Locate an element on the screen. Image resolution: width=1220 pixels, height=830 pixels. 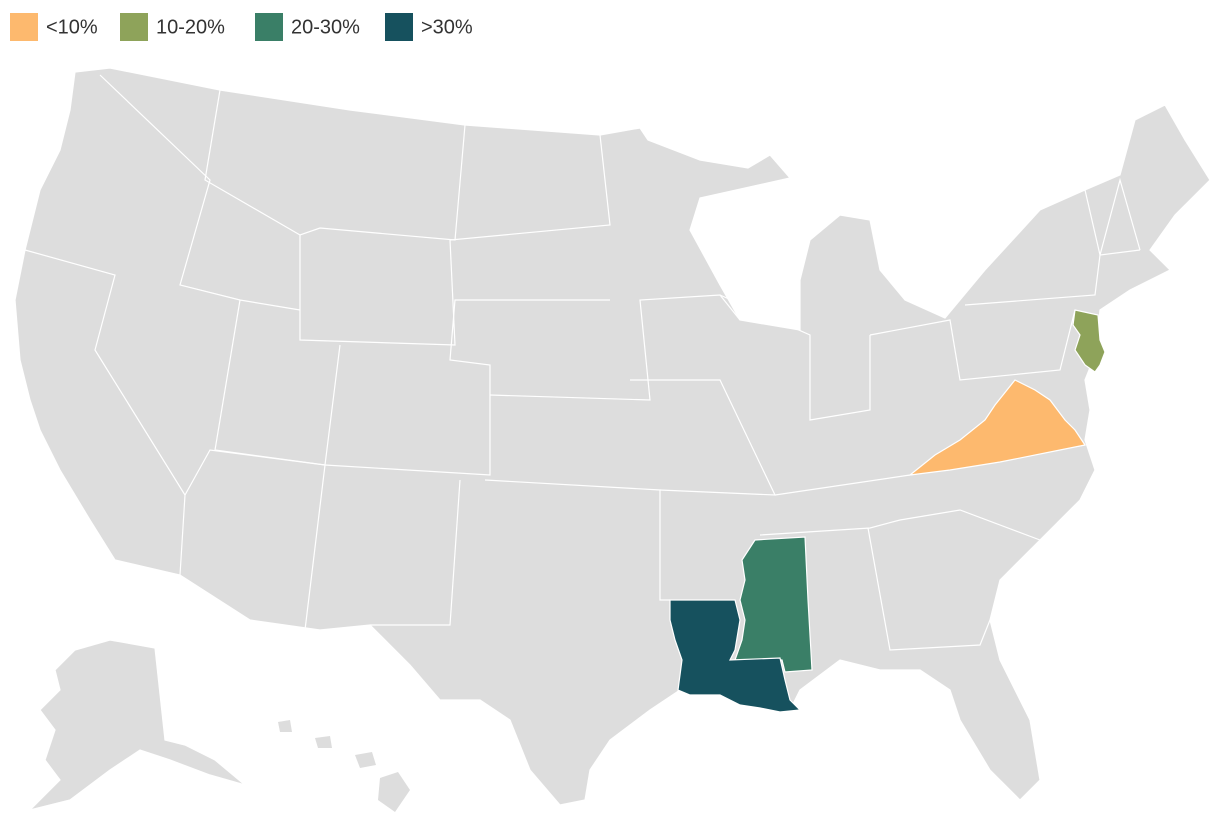
legend-label: 10-20% is located at coordinates (190, 27).